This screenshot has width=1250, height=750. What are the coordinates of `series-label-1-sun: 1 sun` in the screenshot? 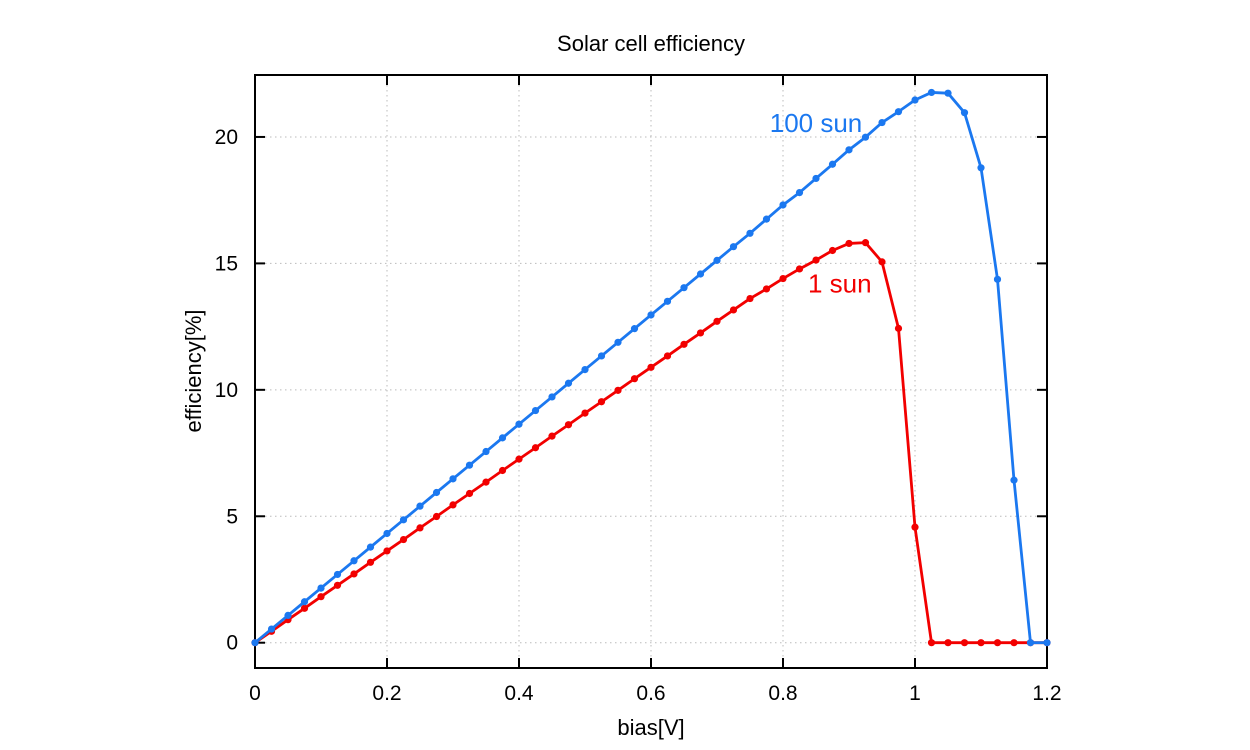 It's located at (840, 284).